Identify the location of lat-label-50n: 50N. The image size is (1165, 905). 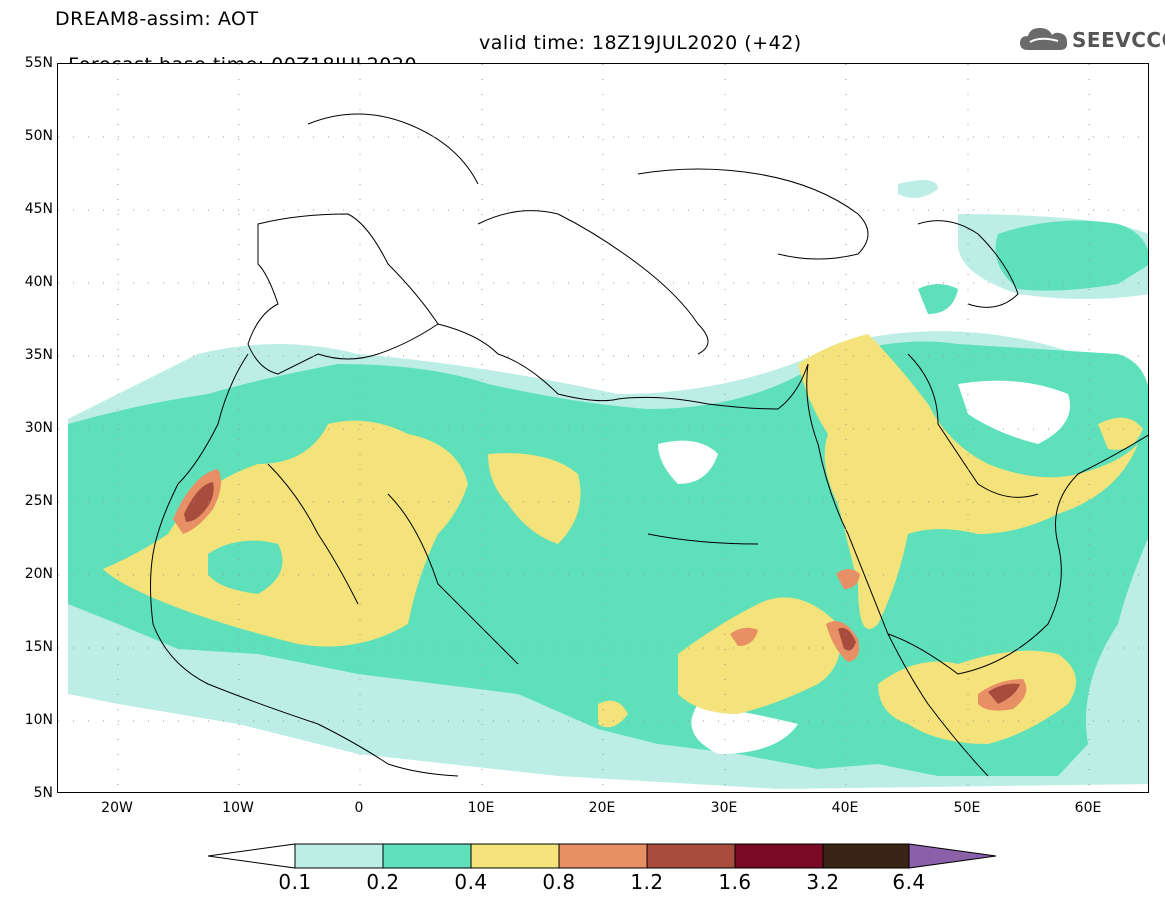
(38, 136).